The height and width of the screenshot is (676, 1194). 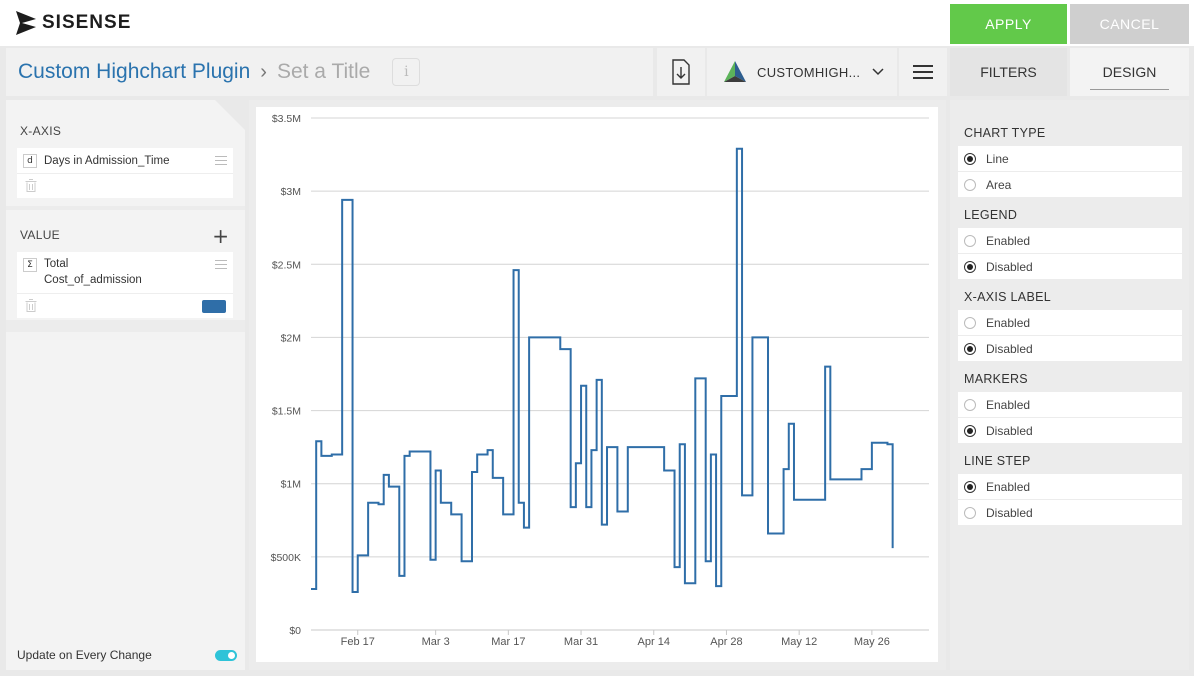 I want to click on breadcrumb: Custom Highchart Plugin › Set a Title i, so click(x=329, y=72).